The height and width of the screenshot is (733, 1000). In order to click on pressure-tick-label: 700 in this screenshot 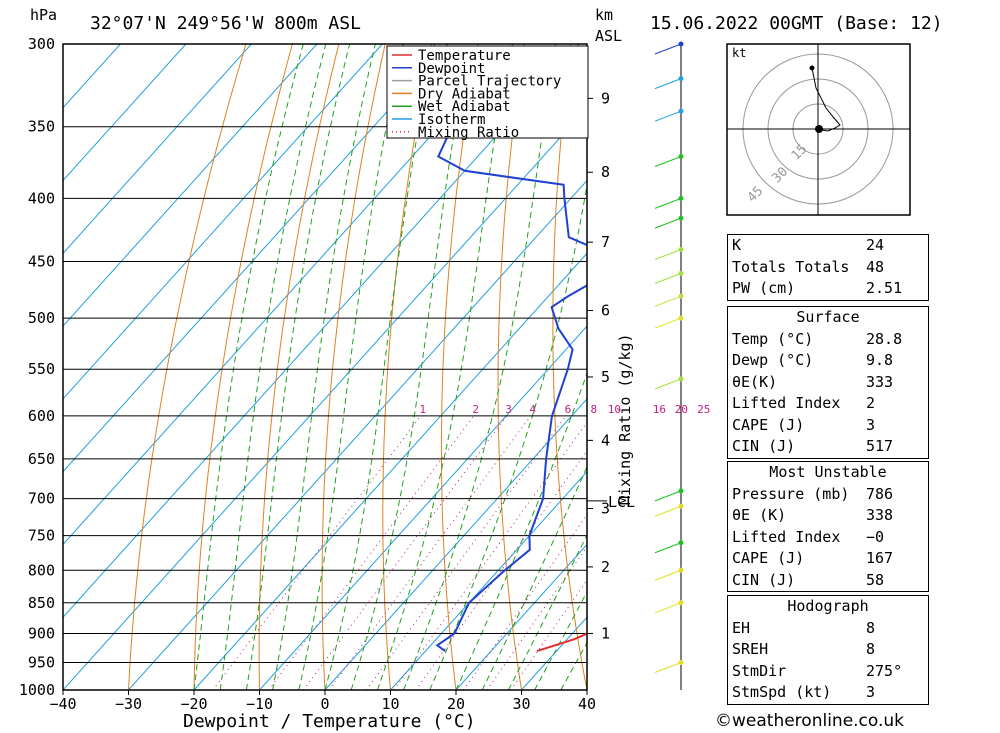, I will do `click(41, 499)`.